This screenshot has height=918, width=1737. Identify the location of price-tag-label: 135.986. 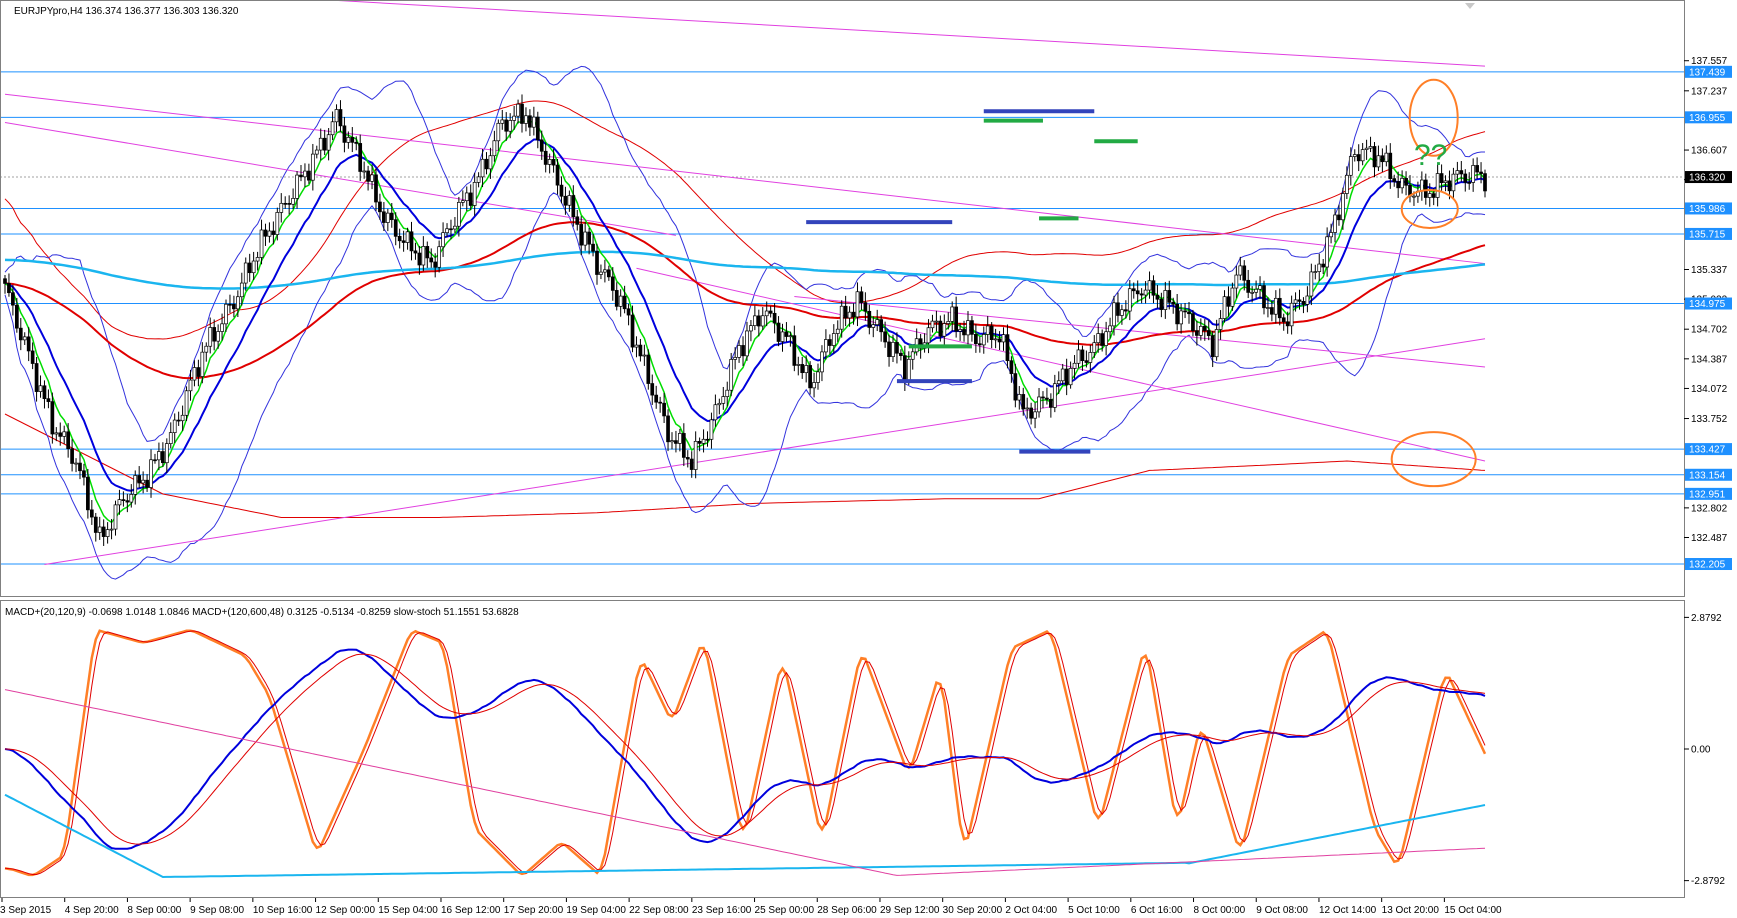
(1707, 209).